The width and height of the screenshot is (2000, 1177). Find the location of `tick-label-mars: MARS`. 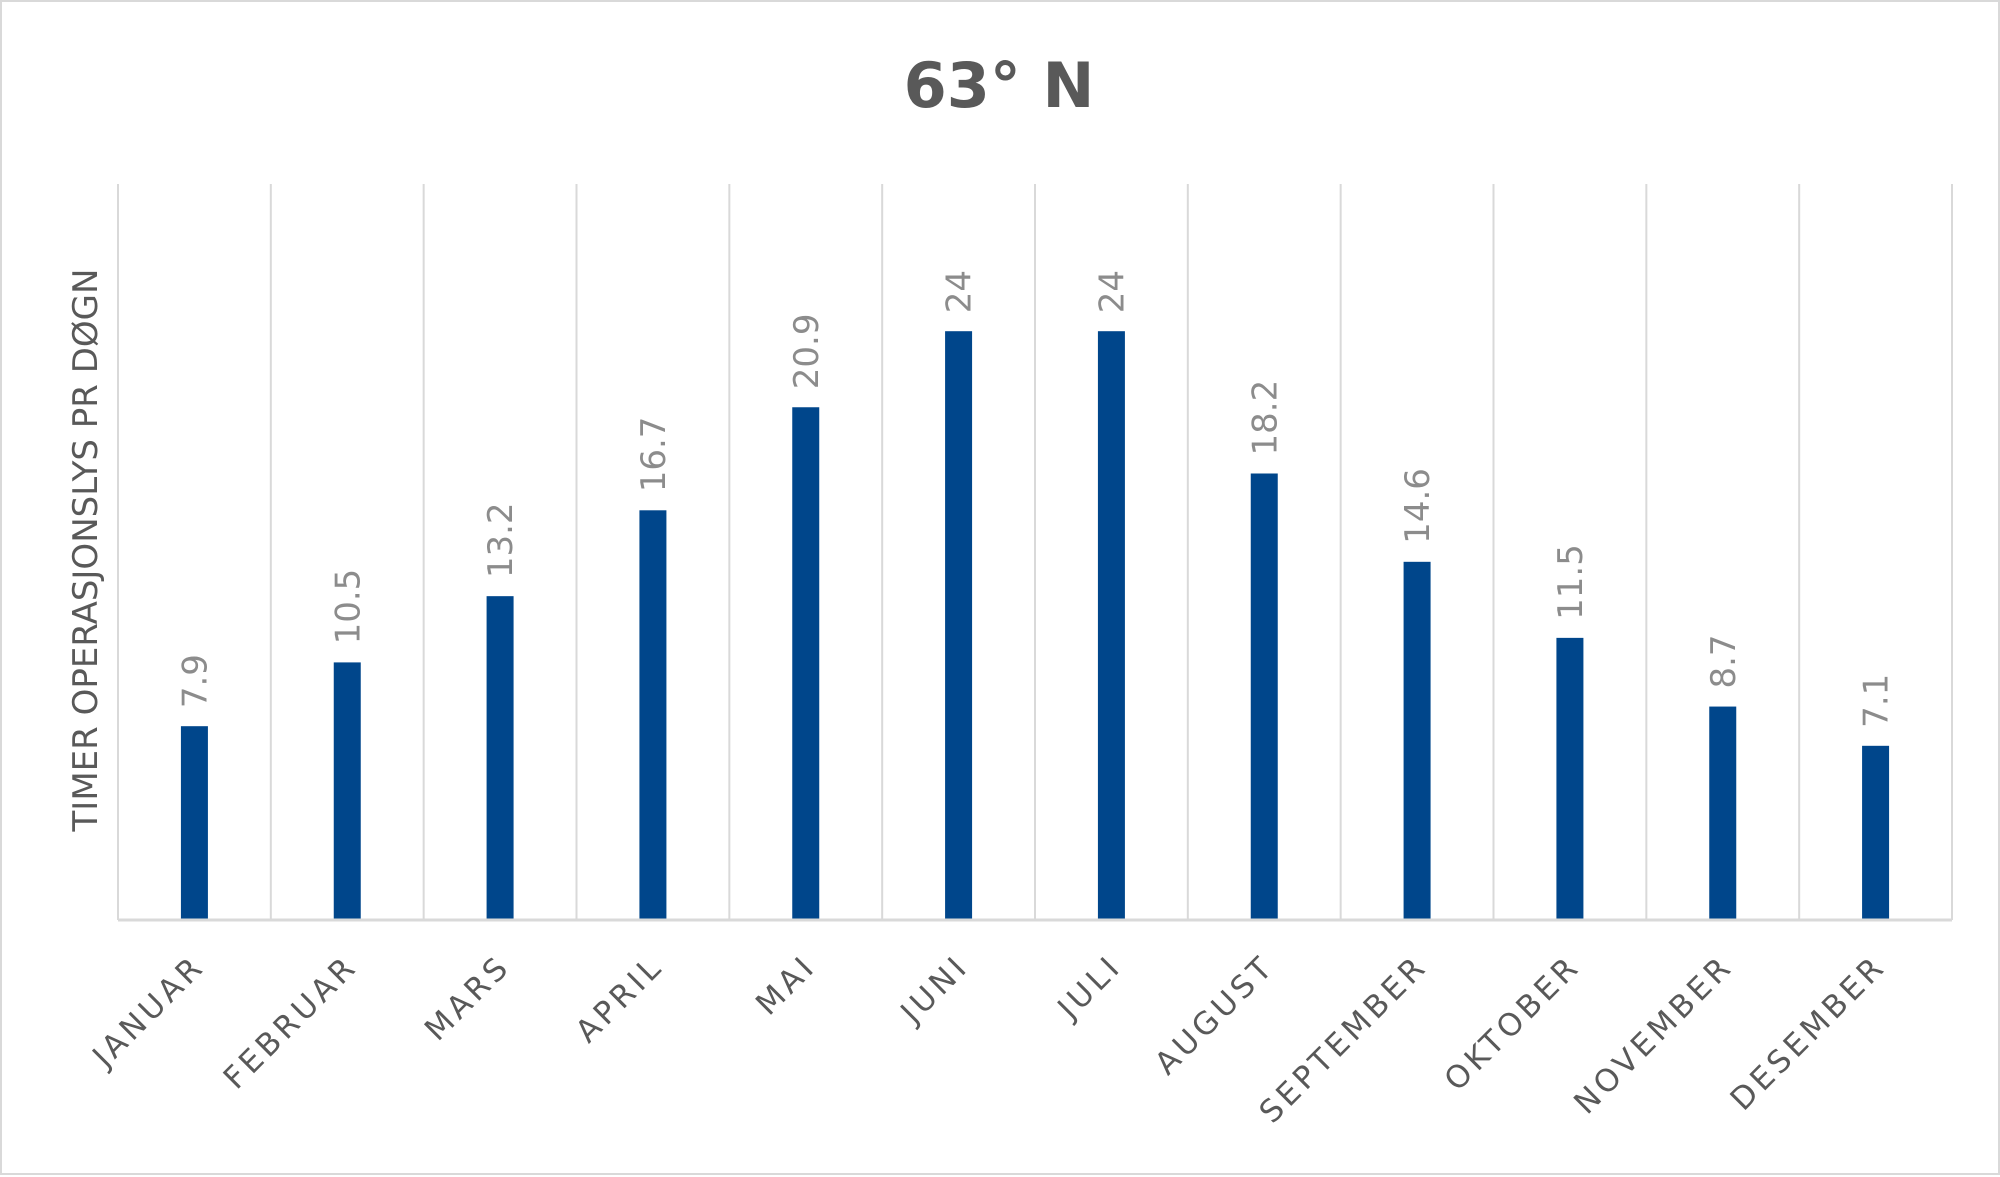

tick-label-mars: MARS is located at coordinates (468, 998).